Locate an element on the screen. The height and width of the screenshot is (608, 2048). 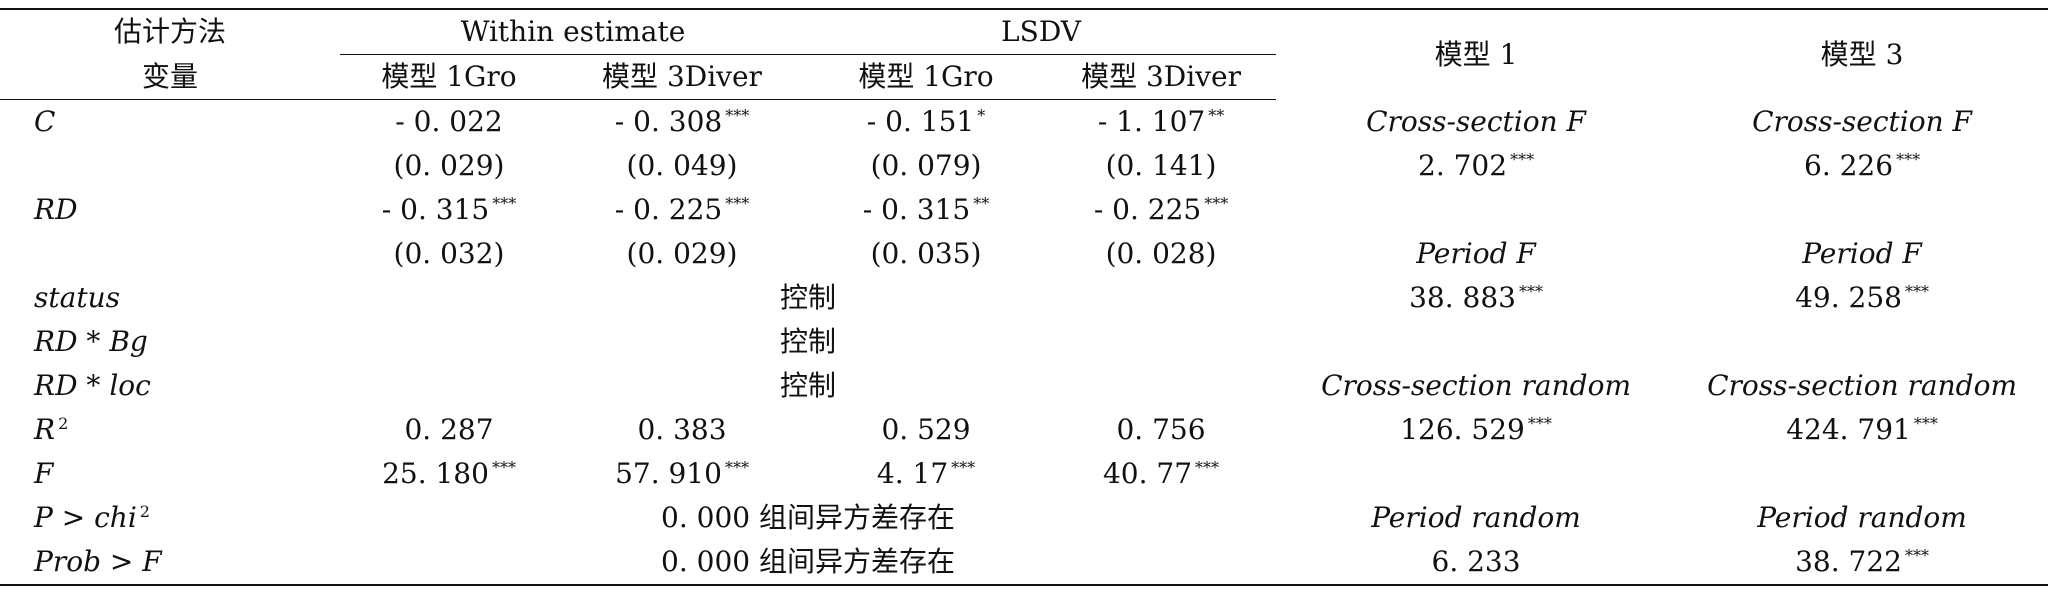
value-cell: 0. 383 is located at coordinates (682, 429).